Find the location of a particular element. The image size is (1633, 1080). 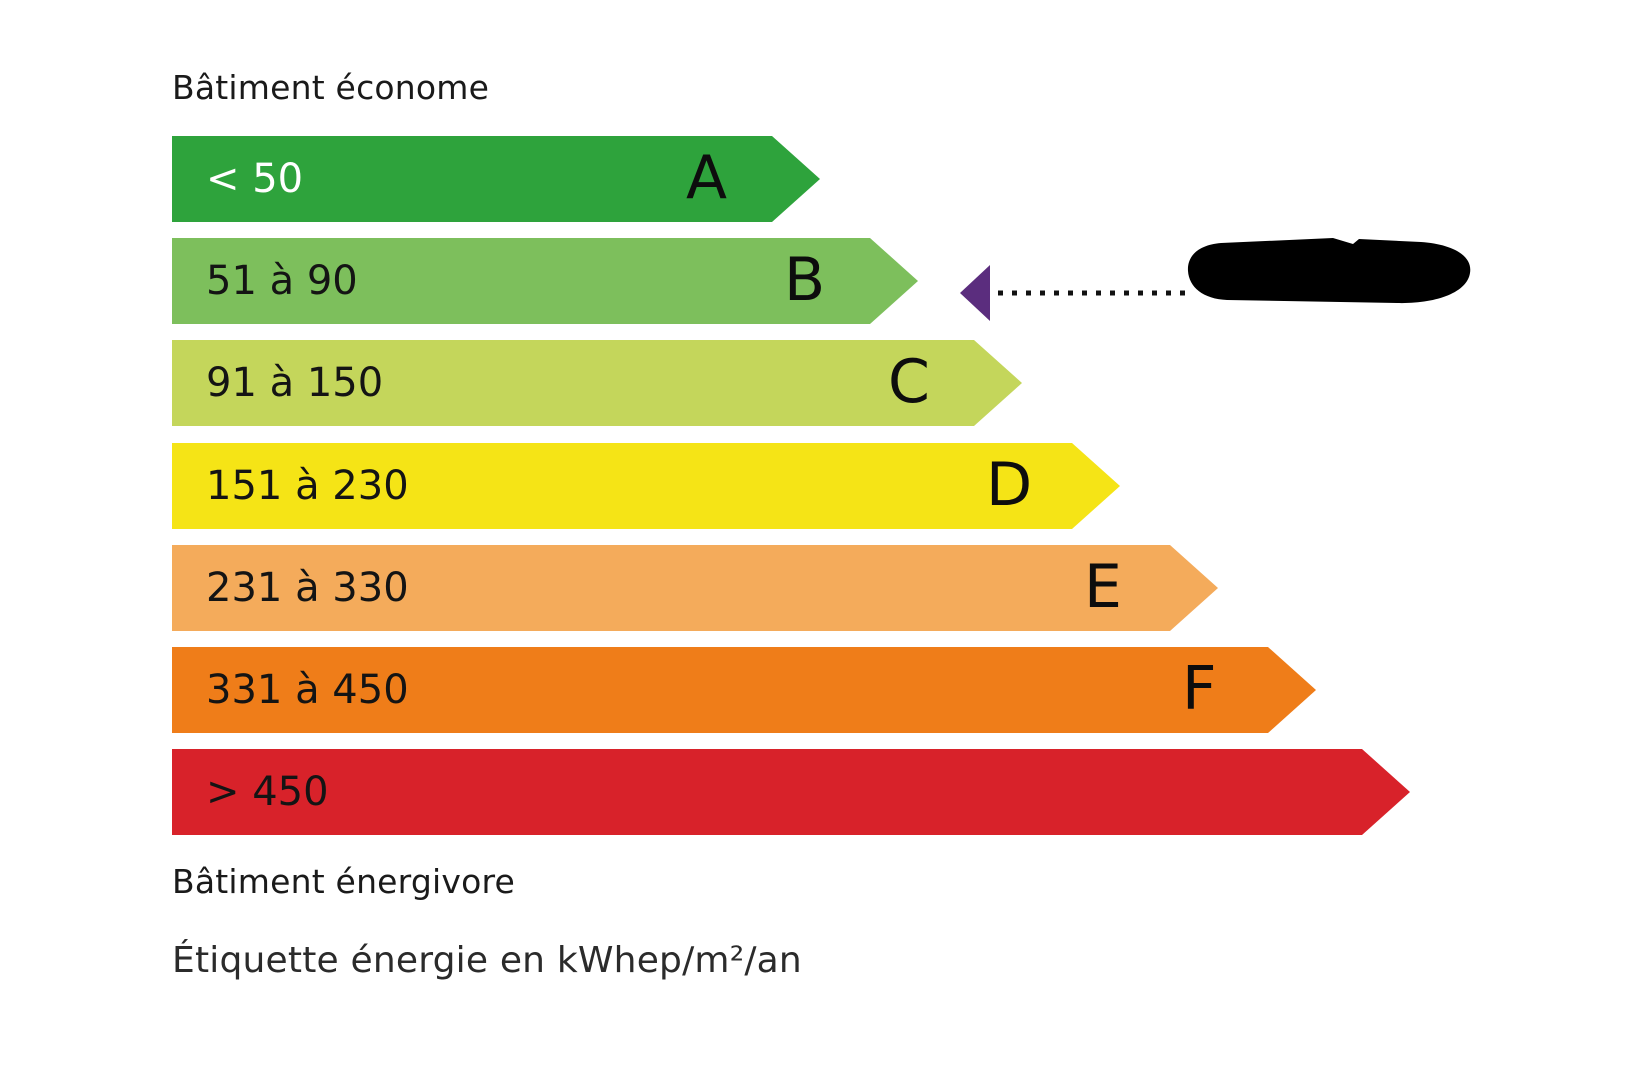

class-pointer-marker is located at coordinates (1200, 293).